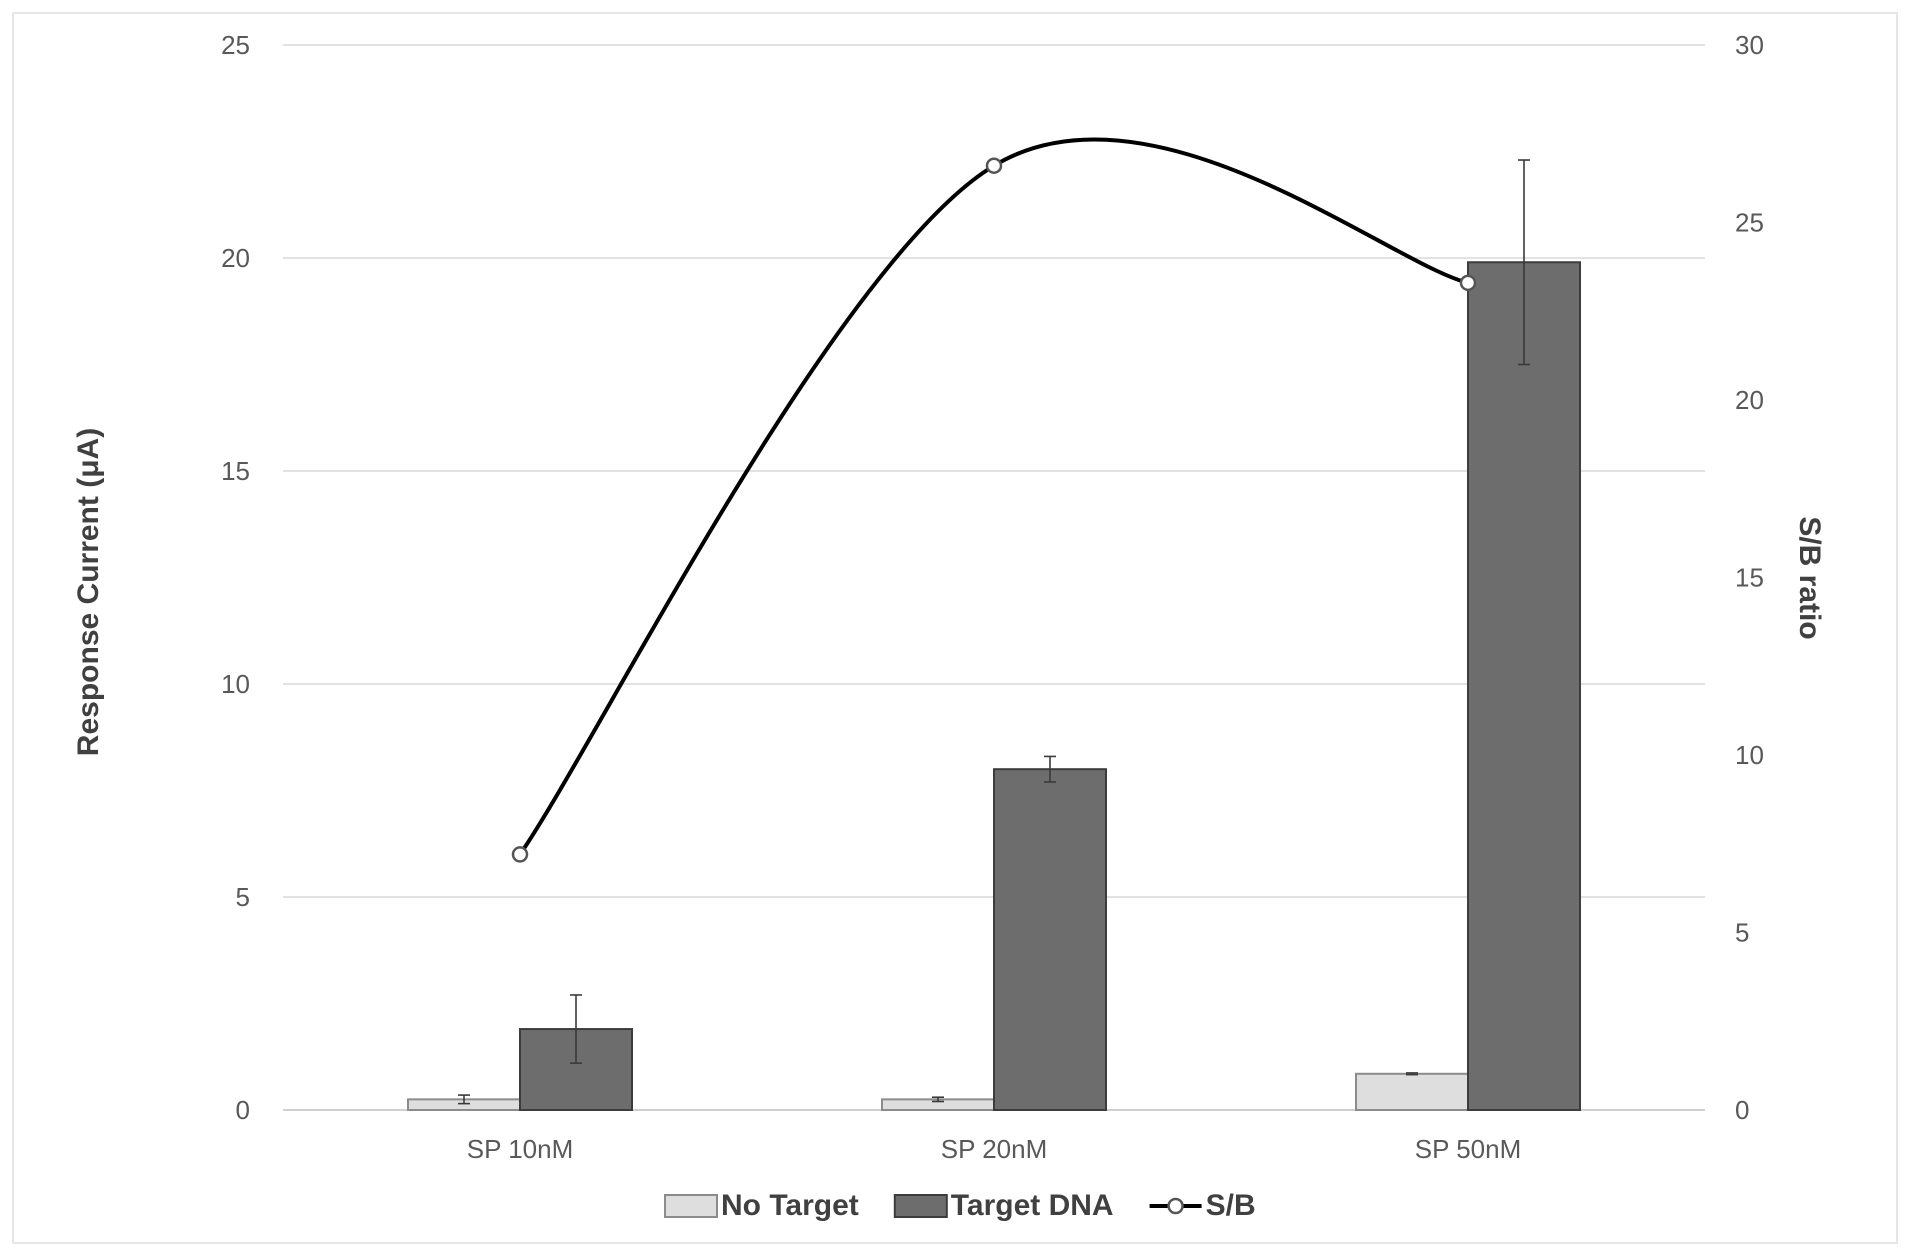 Image resolution: width=1910 pixels, height=1256 pixels. Describe the element at coordinates (1175, 1206) in the screenshot. I see `legend-line-marker` at that location.